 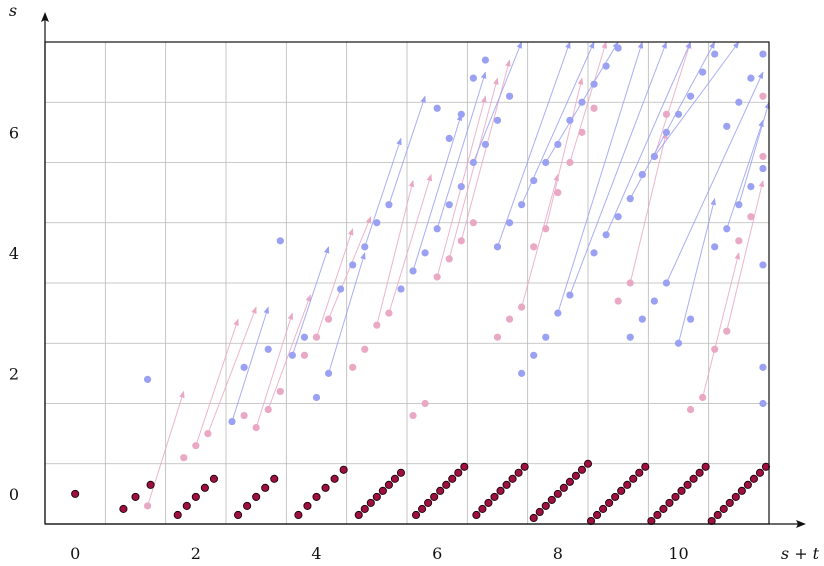 What do you see at coordinates (14, 494) in the screenshot?
I see `y-tick-label: 0` at bounding box center [14, 494].